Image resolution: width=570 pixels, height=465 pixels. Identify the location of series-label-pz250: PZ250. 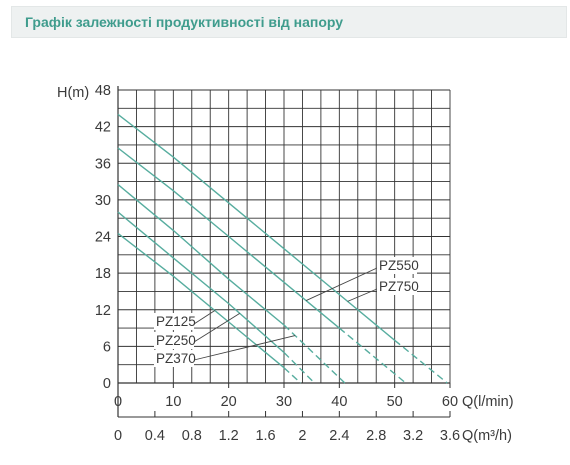
(176, 340).